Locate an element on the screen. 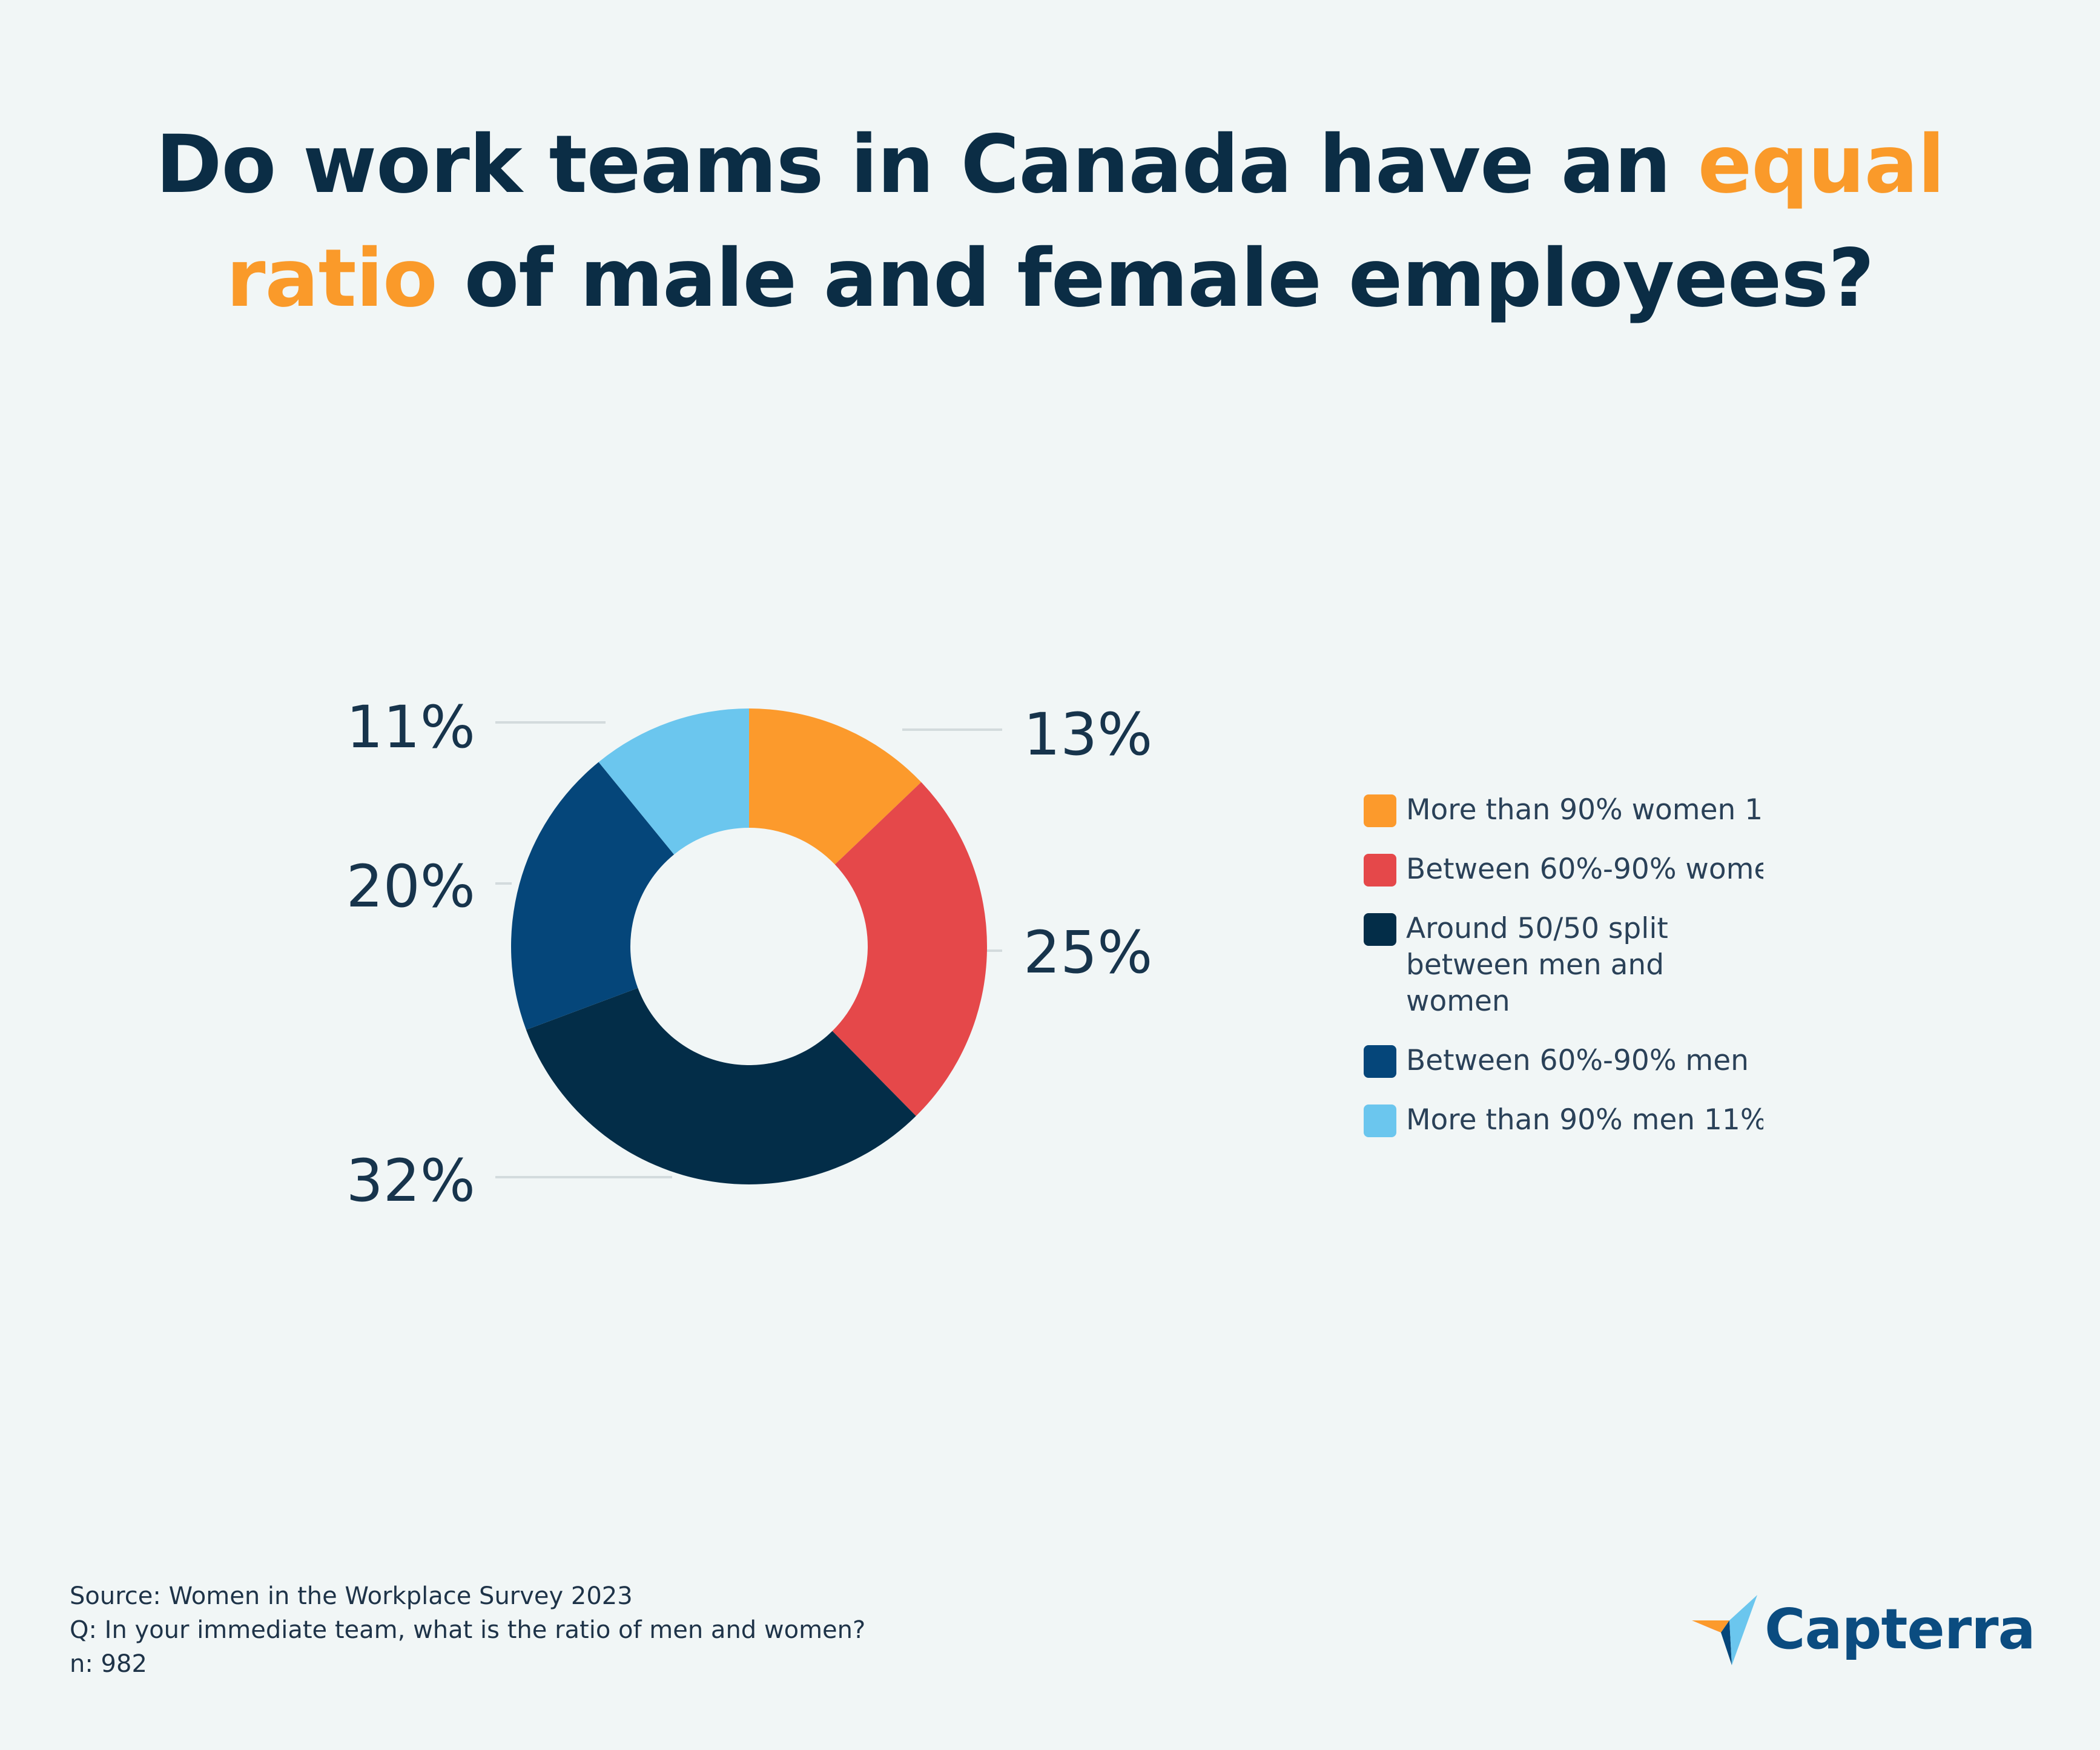  logo-text: Capterra is located at coordinates (1900, 1629).